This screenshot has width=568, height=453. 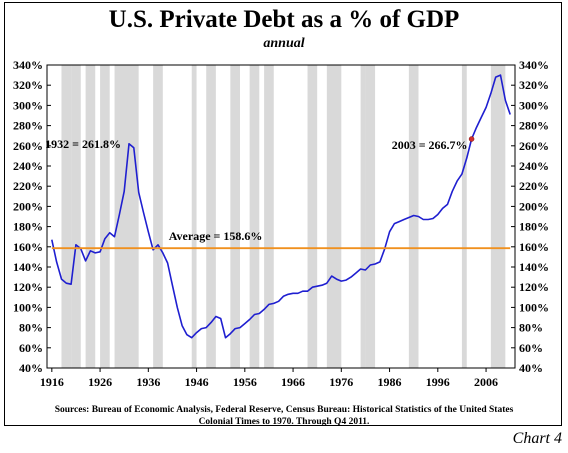 What do you see at coordinates (284, 19) in the screenshot?
I see `chart-title: U.S. Private Debt as a % of GDP` at bounding box center [284, 19].